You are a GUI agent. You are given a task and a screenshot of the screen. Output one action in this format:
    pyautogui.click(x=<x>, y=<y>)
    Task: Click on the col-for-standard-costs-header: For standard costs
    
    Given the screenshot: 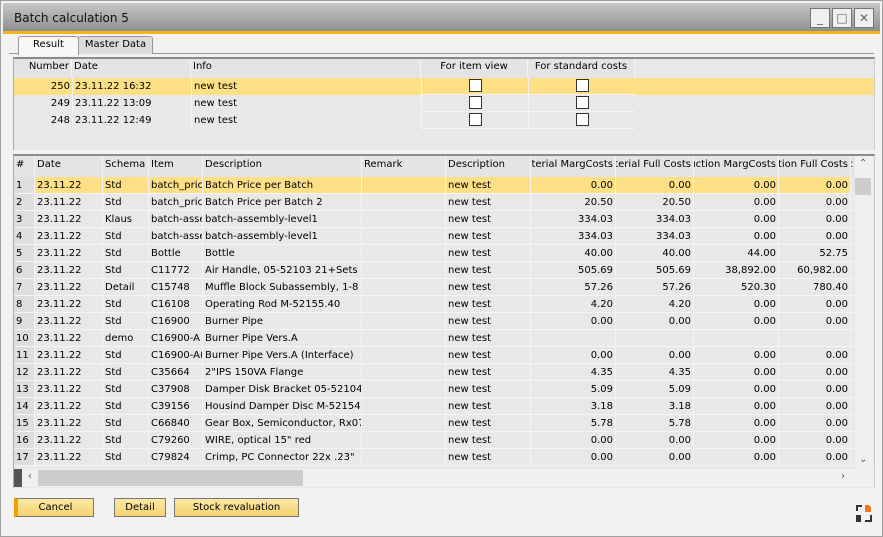 What is the action you would take?
    pyautogui.click(x=581, y=68)
    